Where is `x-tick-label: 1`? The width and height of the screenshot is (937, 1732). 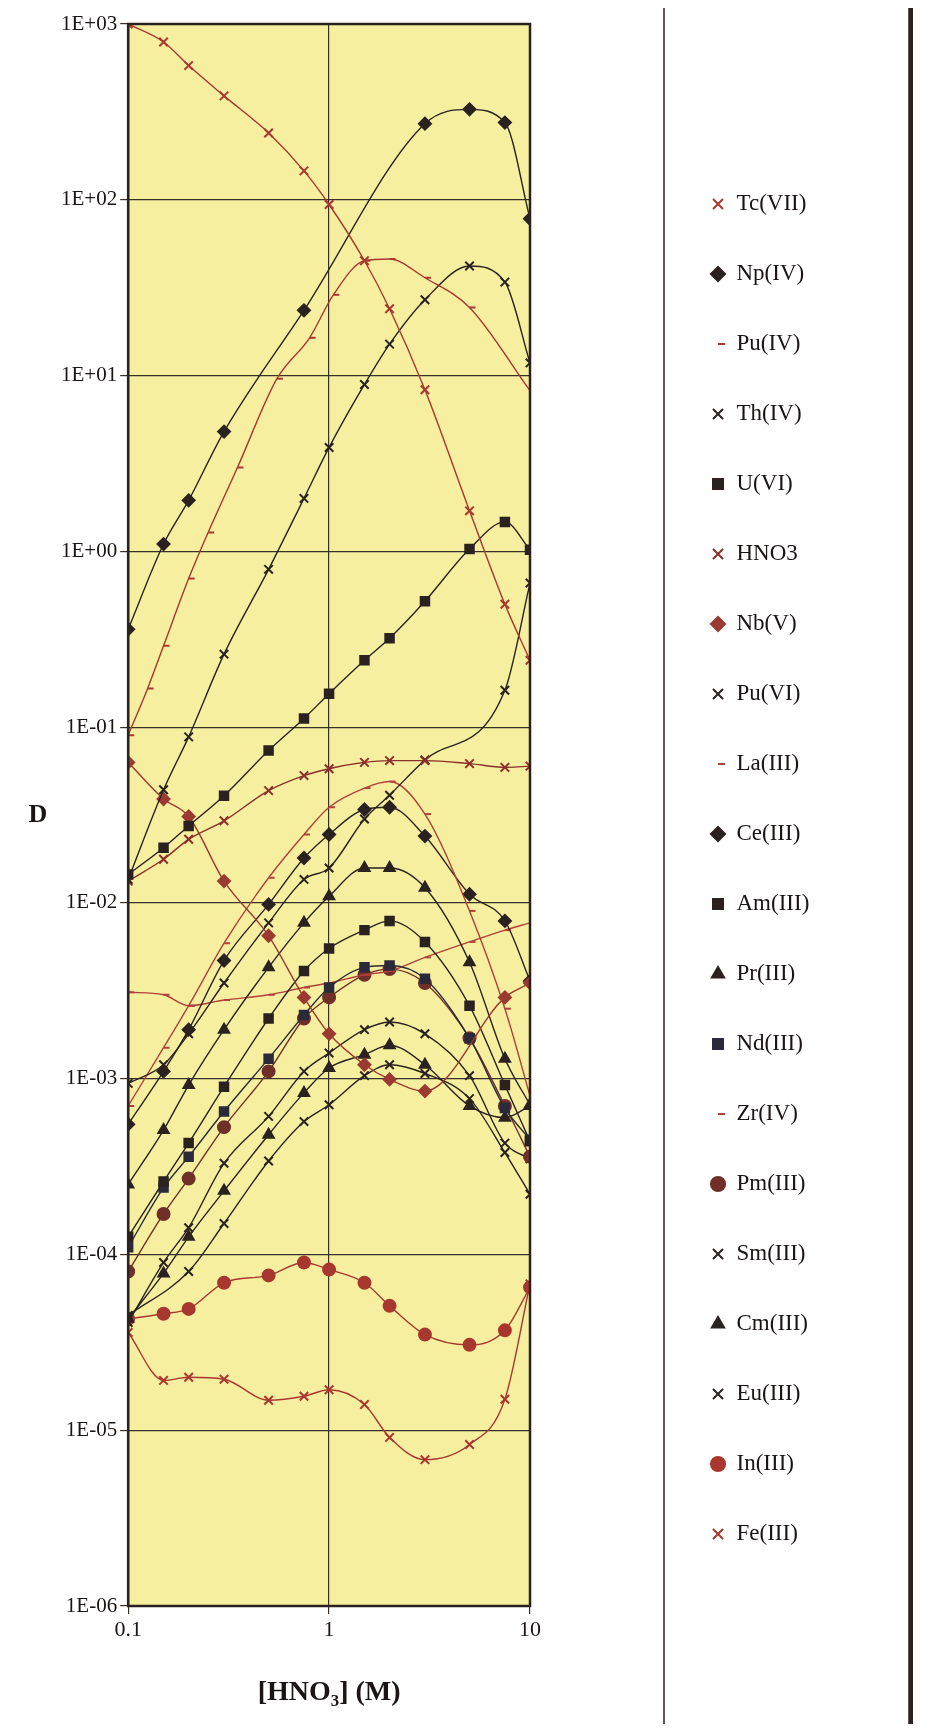 x-tick-label: 1 is located at coordinates (329, 1628).